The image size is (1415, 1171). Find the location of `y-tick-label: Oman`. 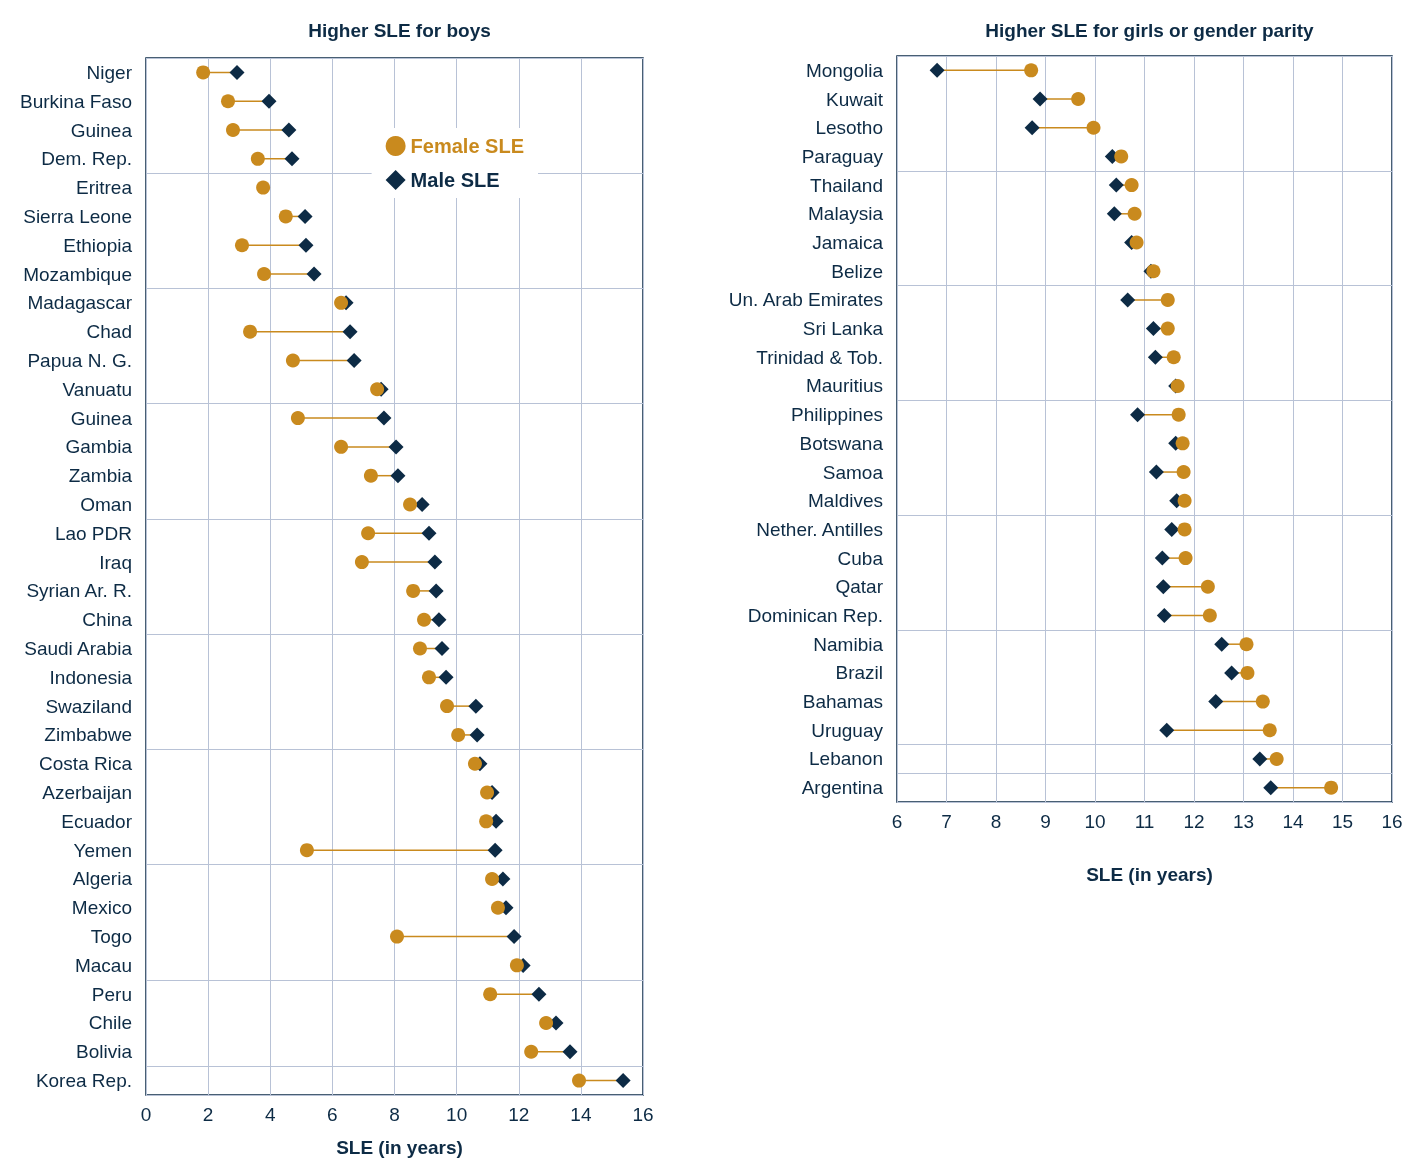

y-tick-label: Oman is located at coordinates (106, 504).